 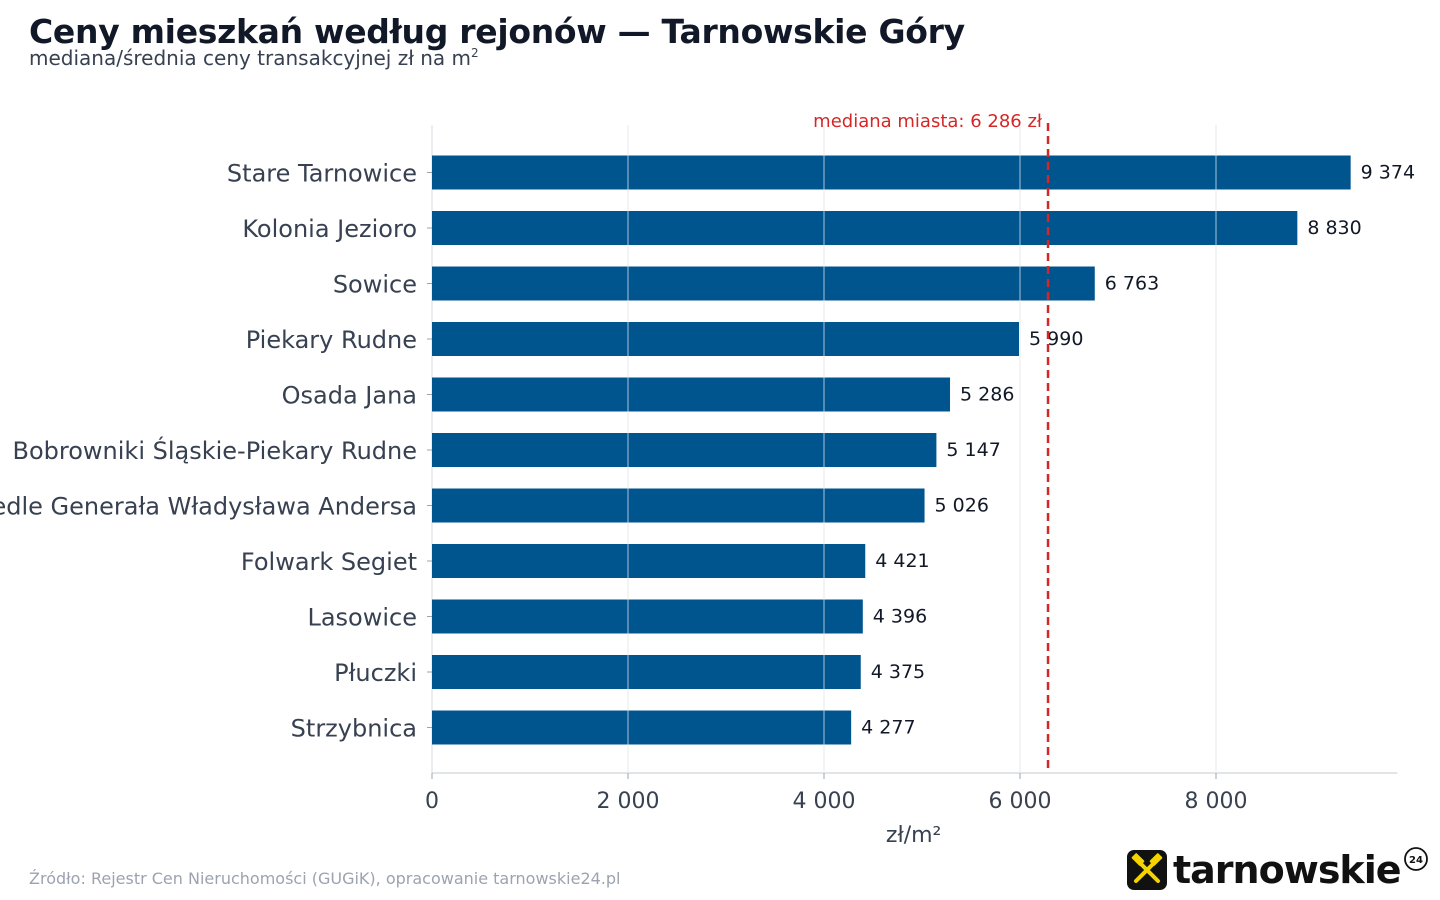 I want to click on value-label: 6 763, so click(x=1132, y=284).